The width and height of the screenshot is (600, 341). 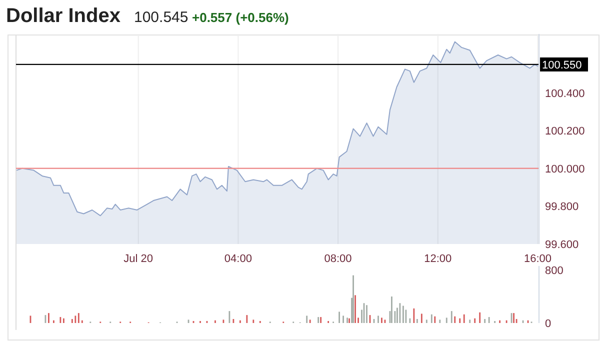 I want to click on x-tick-label: Jul 20, so click(x=139, y=259).